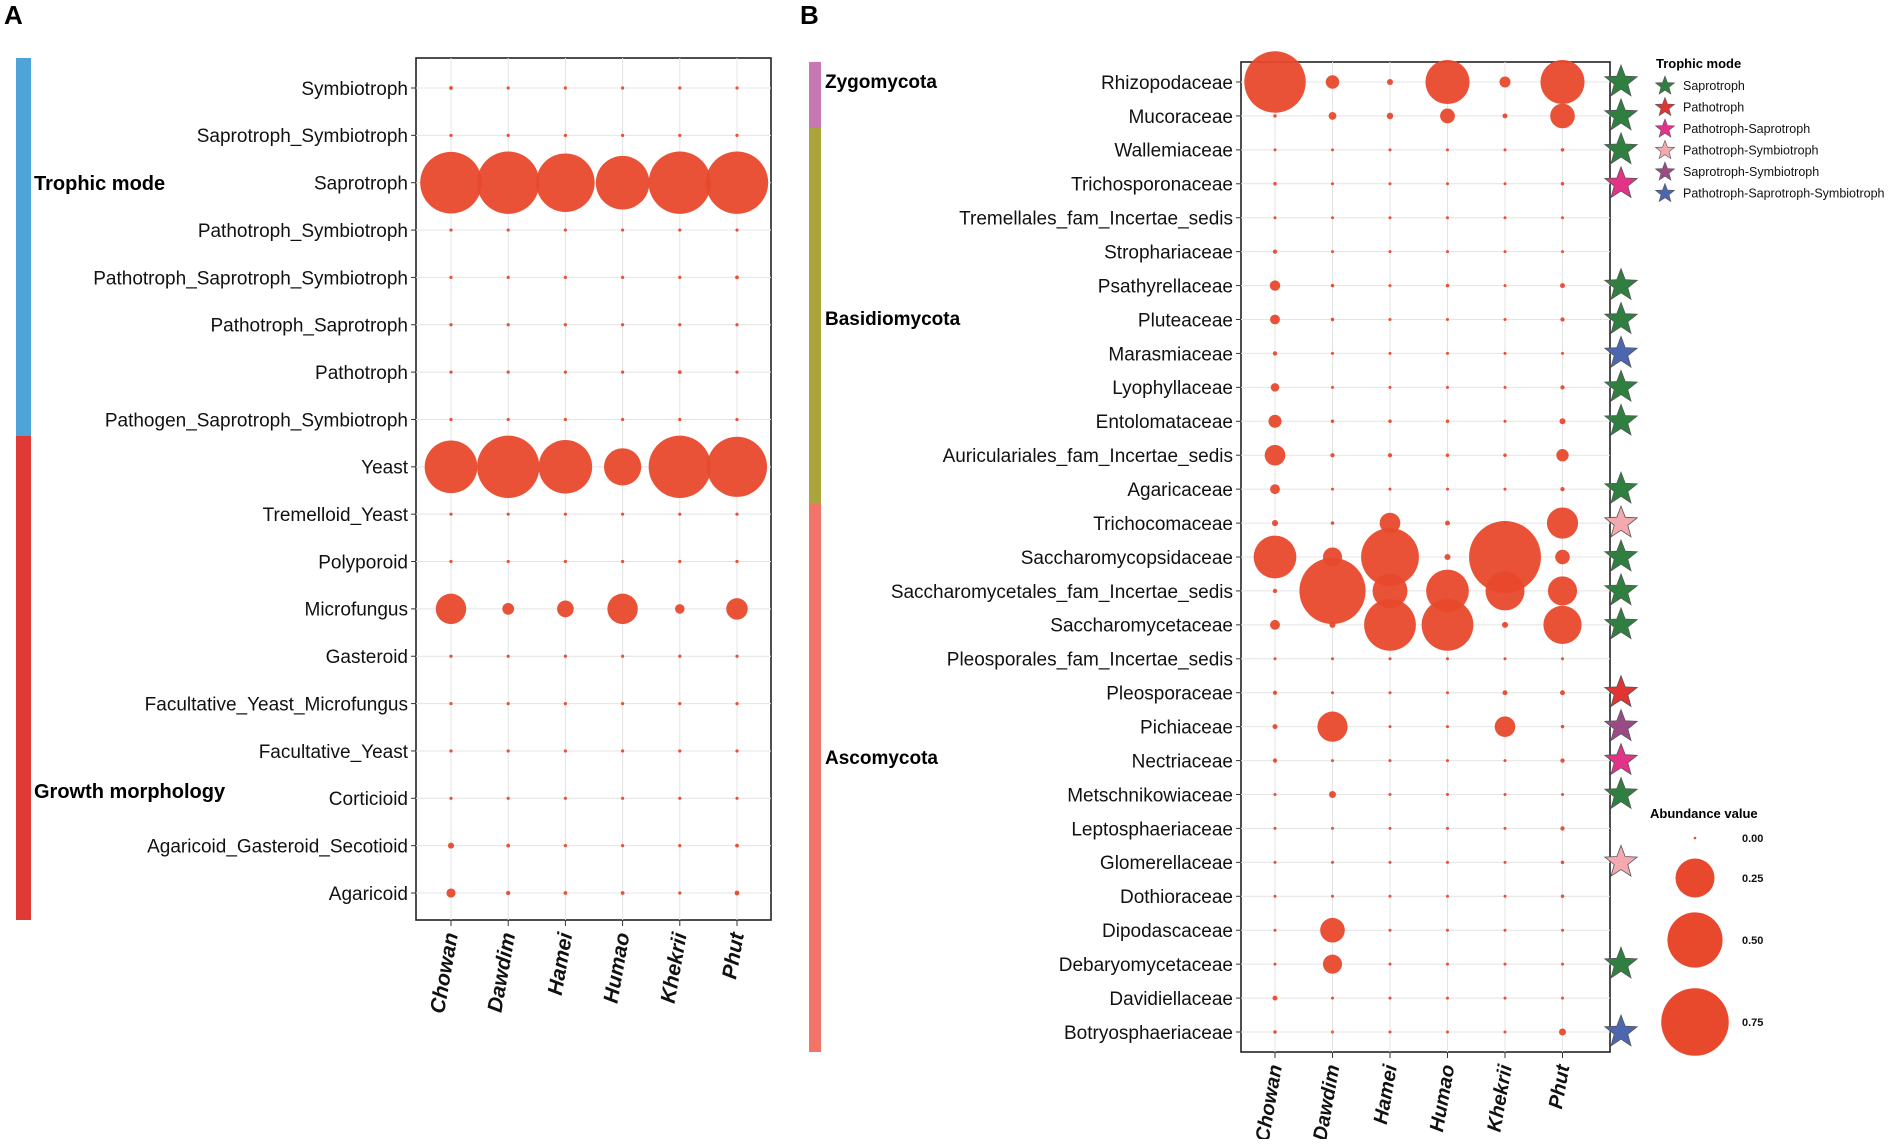  What do you see at coordinates (1152, 829) in the screenshot?
I see `b-row-label: Leptosphaeriaceae` at bounding box center [1152, 829].